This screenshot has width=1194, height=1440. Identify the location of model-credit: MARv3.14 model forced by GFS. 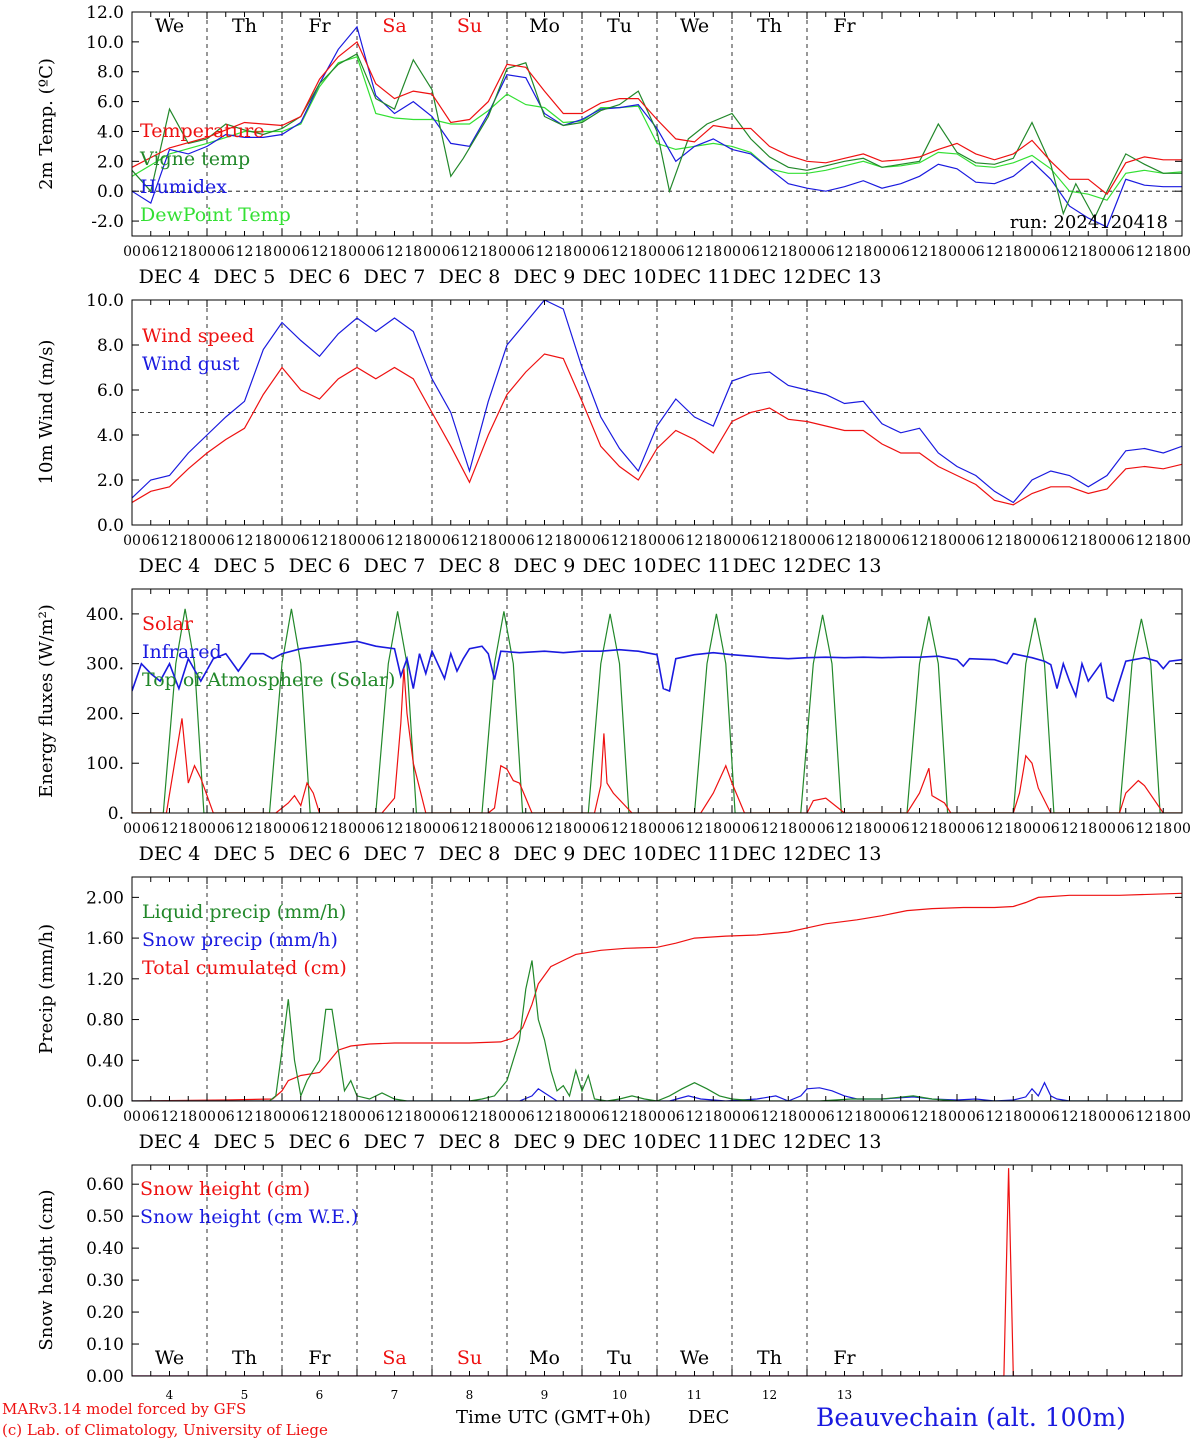
(124, 1409).